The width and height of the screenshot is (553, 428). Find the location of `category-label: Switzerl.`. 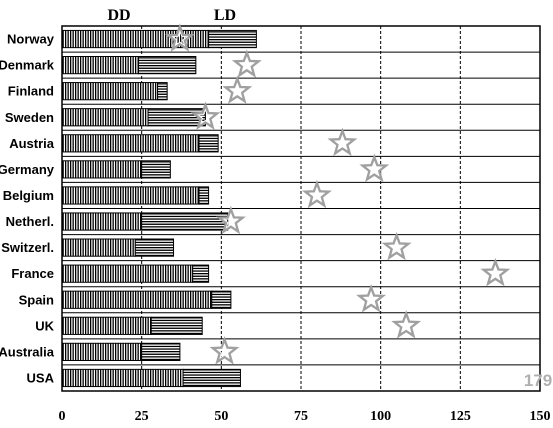

category-label: Switzerl. is located at coordinates (27, 247).